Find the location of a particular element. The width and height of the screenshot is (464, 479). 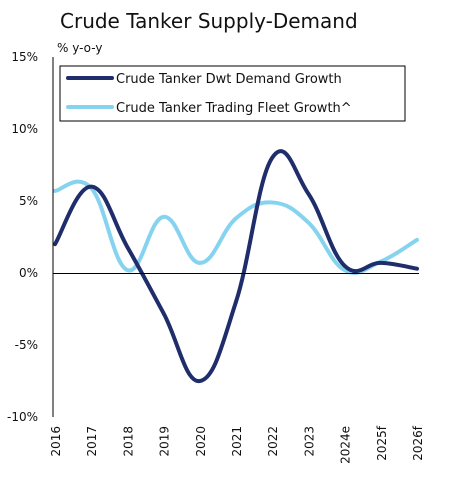

y-ticks: -10% -5% 0% 5% 10% 15% is located at coordinates (22, 237).